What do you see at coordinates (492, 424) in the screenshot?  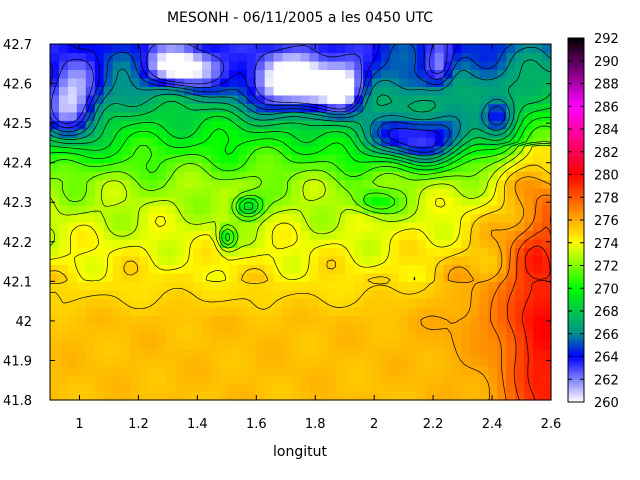 I see `x-tick-label: 2.4` at bounding box center [492, 424].